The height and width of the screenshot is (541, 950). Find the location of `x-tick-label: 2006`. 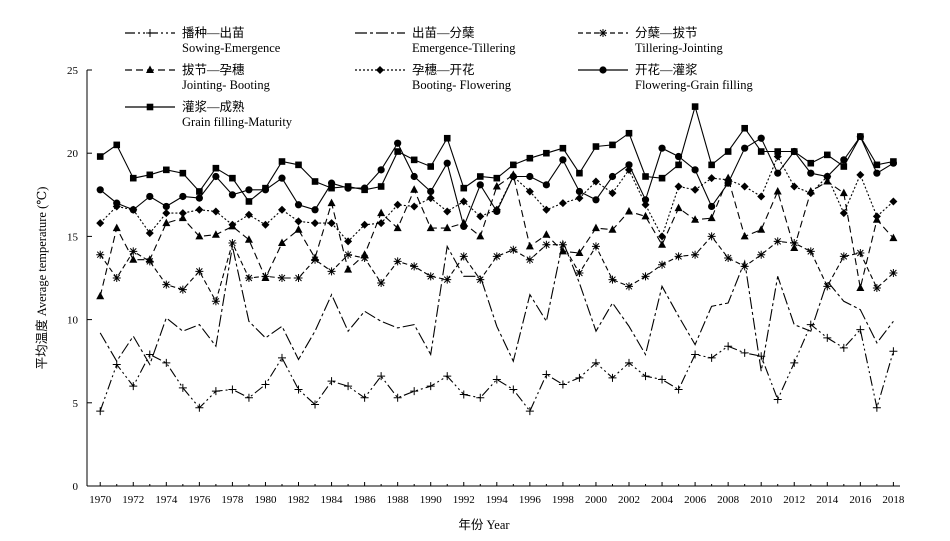

x-tick-label: 2006 is located at coordinates (695, 500).